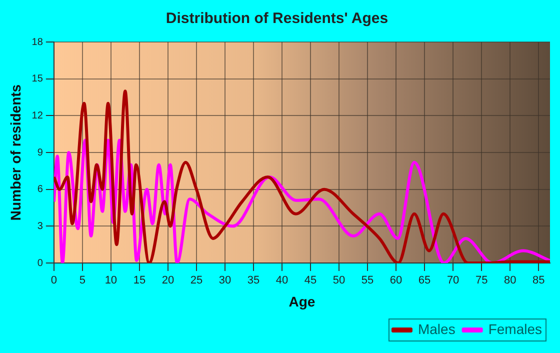 Image resolution: width=560 pixels, height=353 pixels. I want to click on y-tick-label: 15, so click(38, 79).